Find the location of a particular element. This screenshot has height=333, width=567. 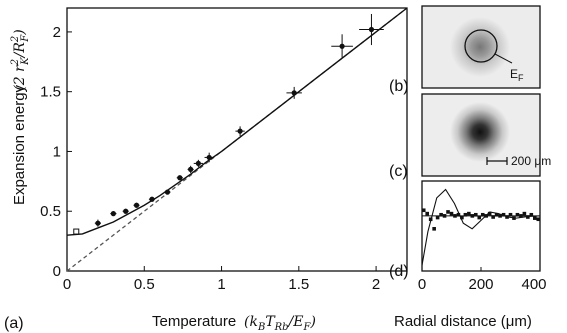

cloud-b is located at coordinates (480, 47).